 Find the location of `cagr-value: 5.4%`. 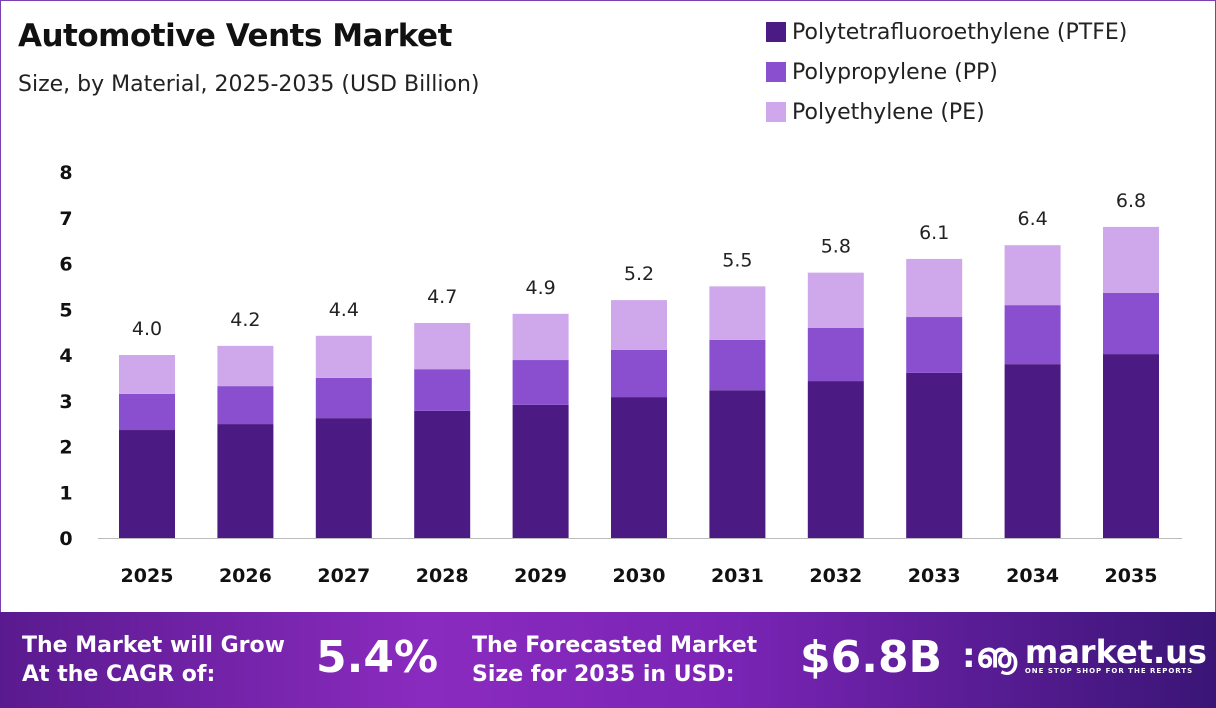

cagr-value: 5.4% is located at coordinates (377, 657).